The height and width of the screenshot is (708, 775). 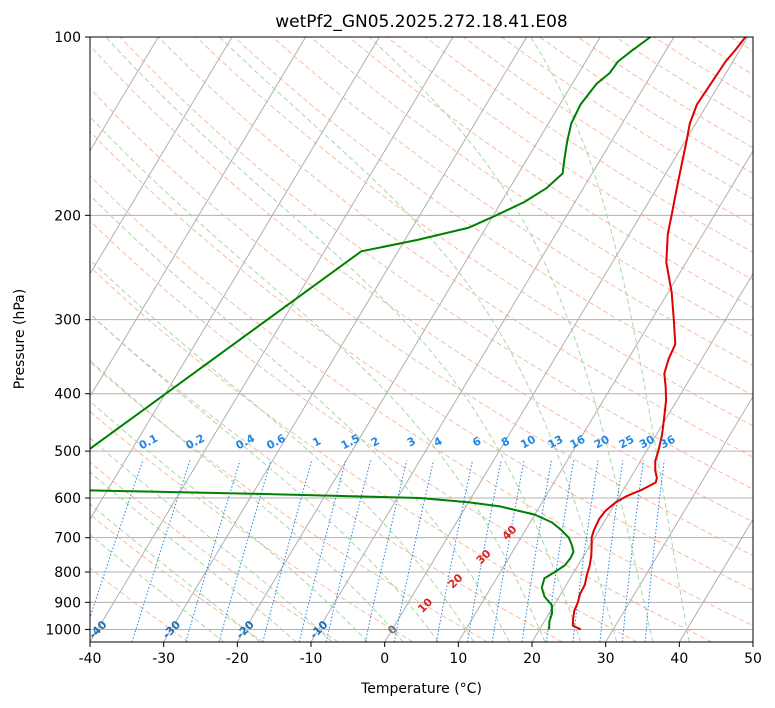 I want to click on dry-adiabat-label: 20, so click(x=456, y=581).